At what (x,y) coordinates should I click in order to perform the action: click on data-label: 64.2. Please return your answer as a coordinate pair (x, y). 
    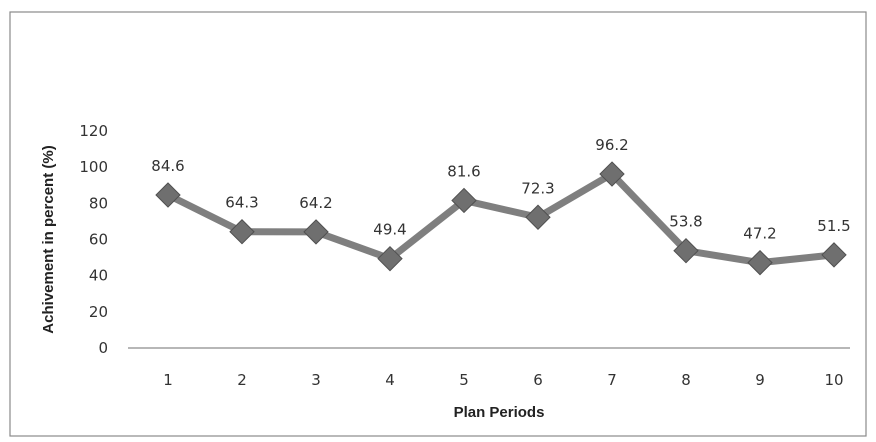
    Looking at the image, I should click on (315, 203).